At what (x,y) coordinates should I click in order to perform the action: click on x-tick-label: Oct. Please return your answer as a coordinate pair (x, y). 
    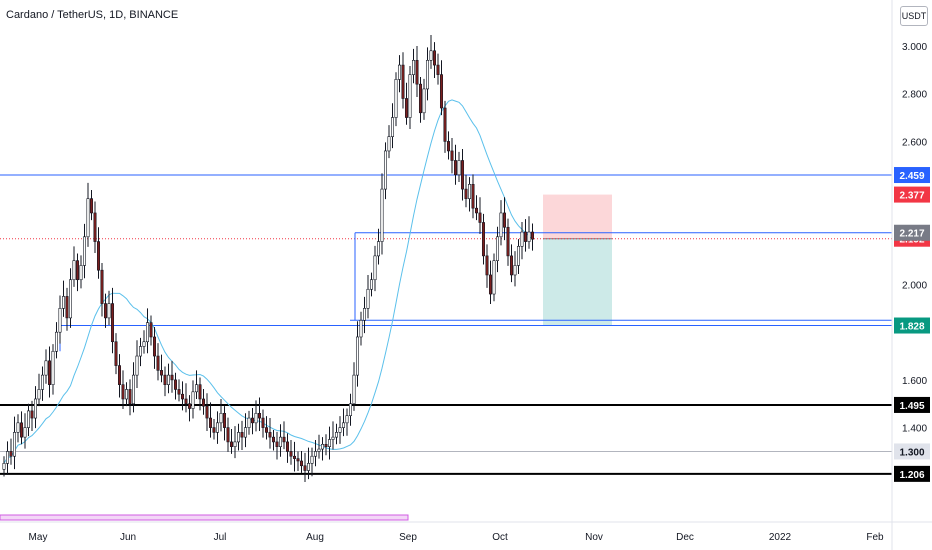
    Looking at the image, I should click on (500, 537).